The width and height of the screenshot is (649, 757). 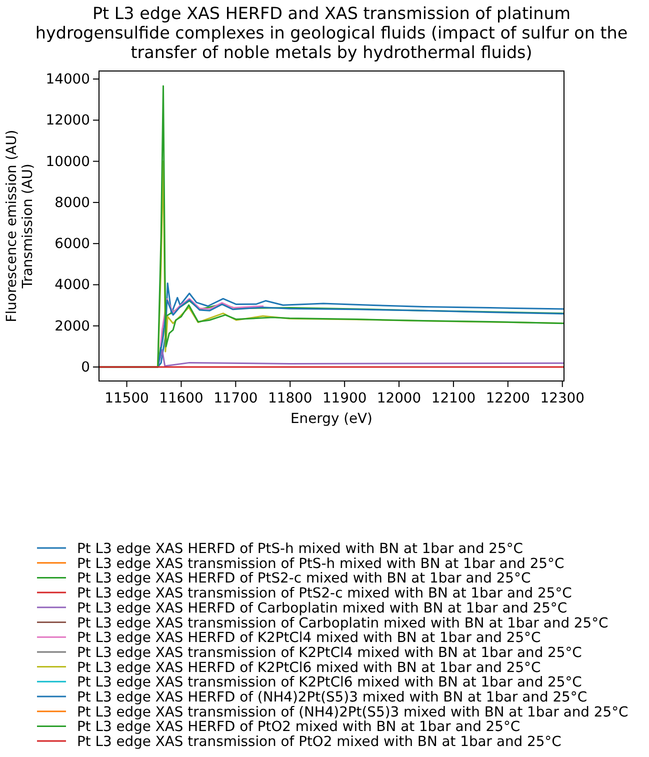 What do you see at coordinates (300, 549) in the screenshot?
I see `legend-label: Pt L3 edge XAS HERFD of PtS-h mixed with BN at 1bar and 25°C` at bounding box center [300, 549].